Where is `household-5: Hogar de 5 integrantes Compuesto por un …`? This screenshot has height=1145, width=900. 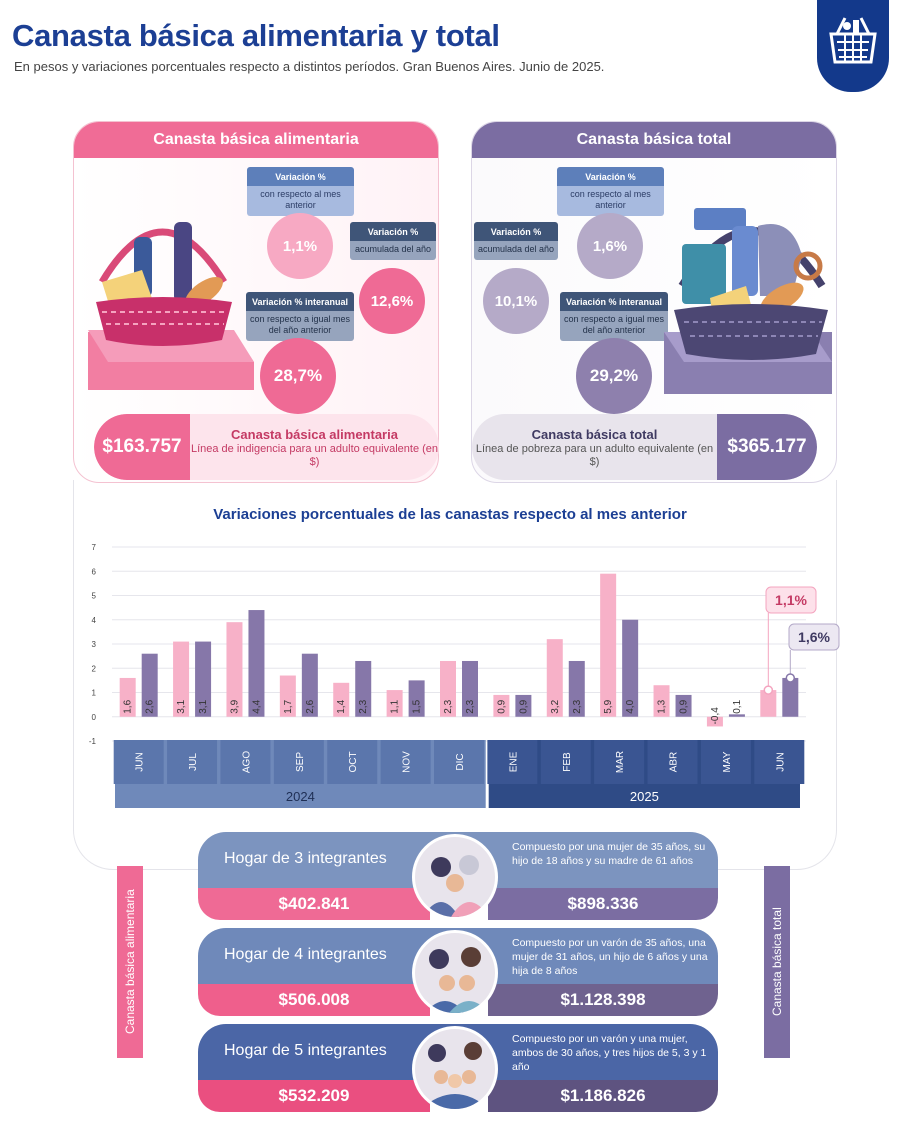 household-5: Hogar de 5 integrantes Compuesto por un … is located at coordinates (458, 1069).